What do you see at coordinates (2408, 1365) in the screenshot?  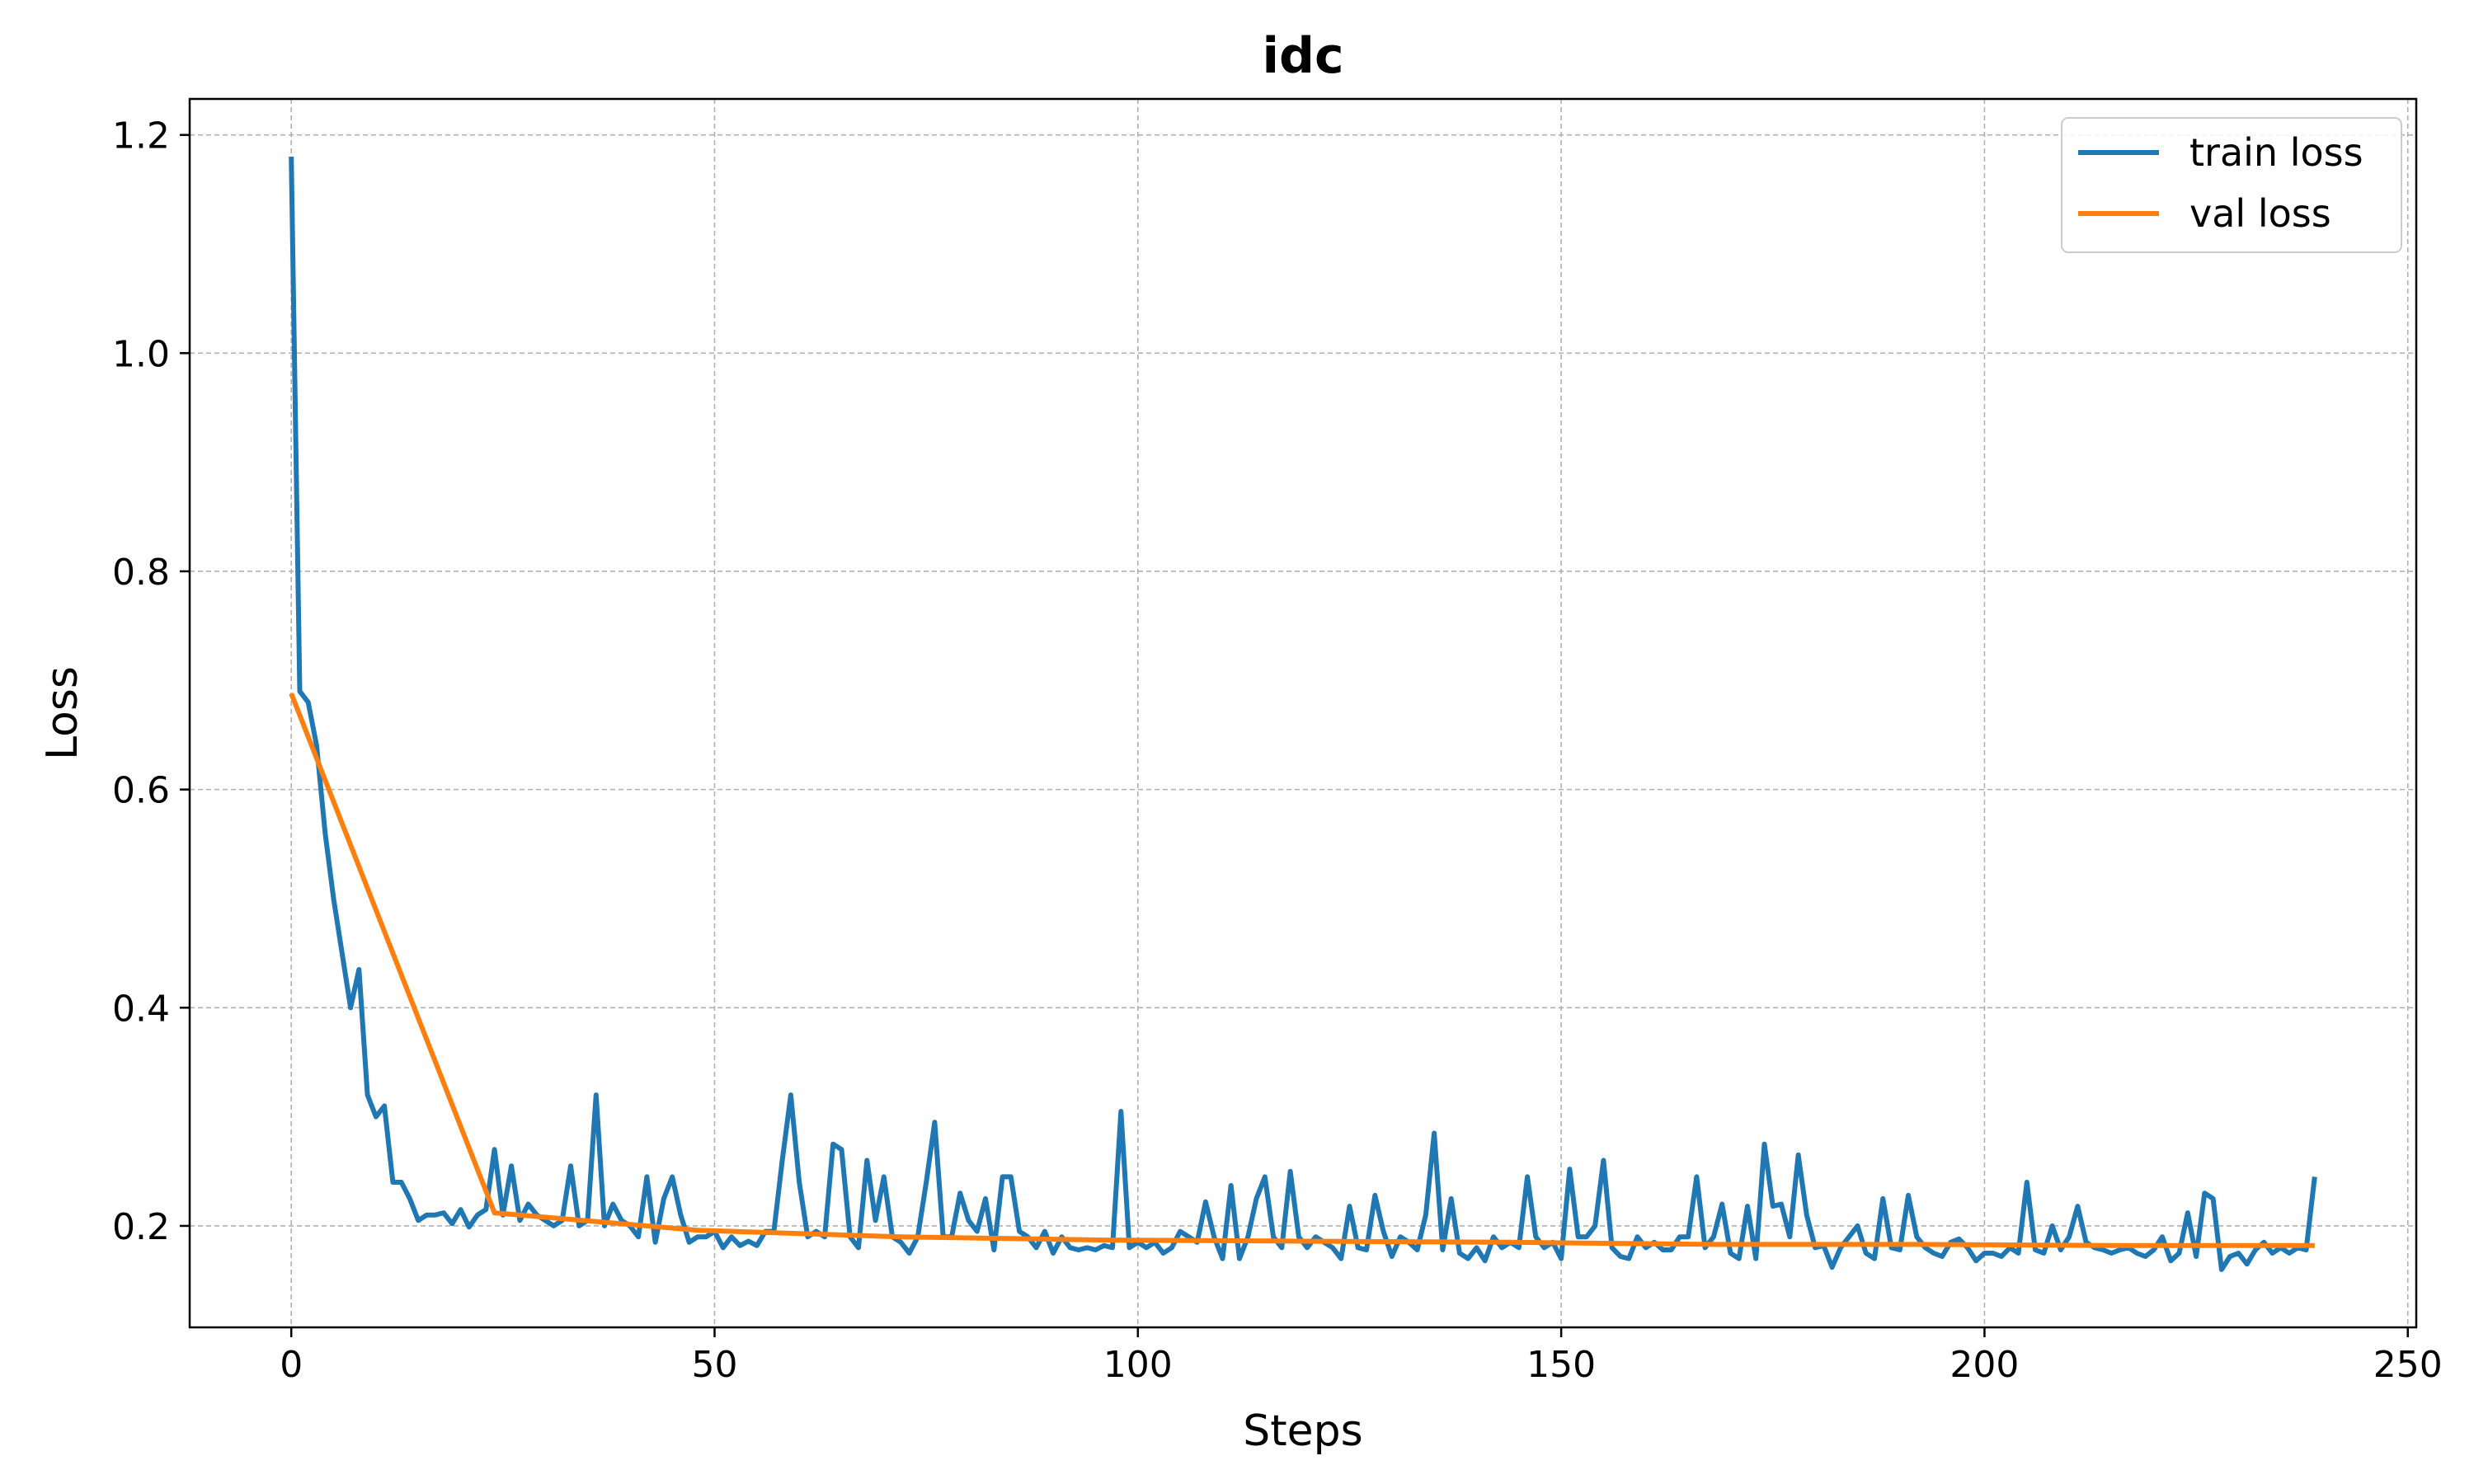 I see `x-tick-label: 250` at bounding box center [2408, 1365].